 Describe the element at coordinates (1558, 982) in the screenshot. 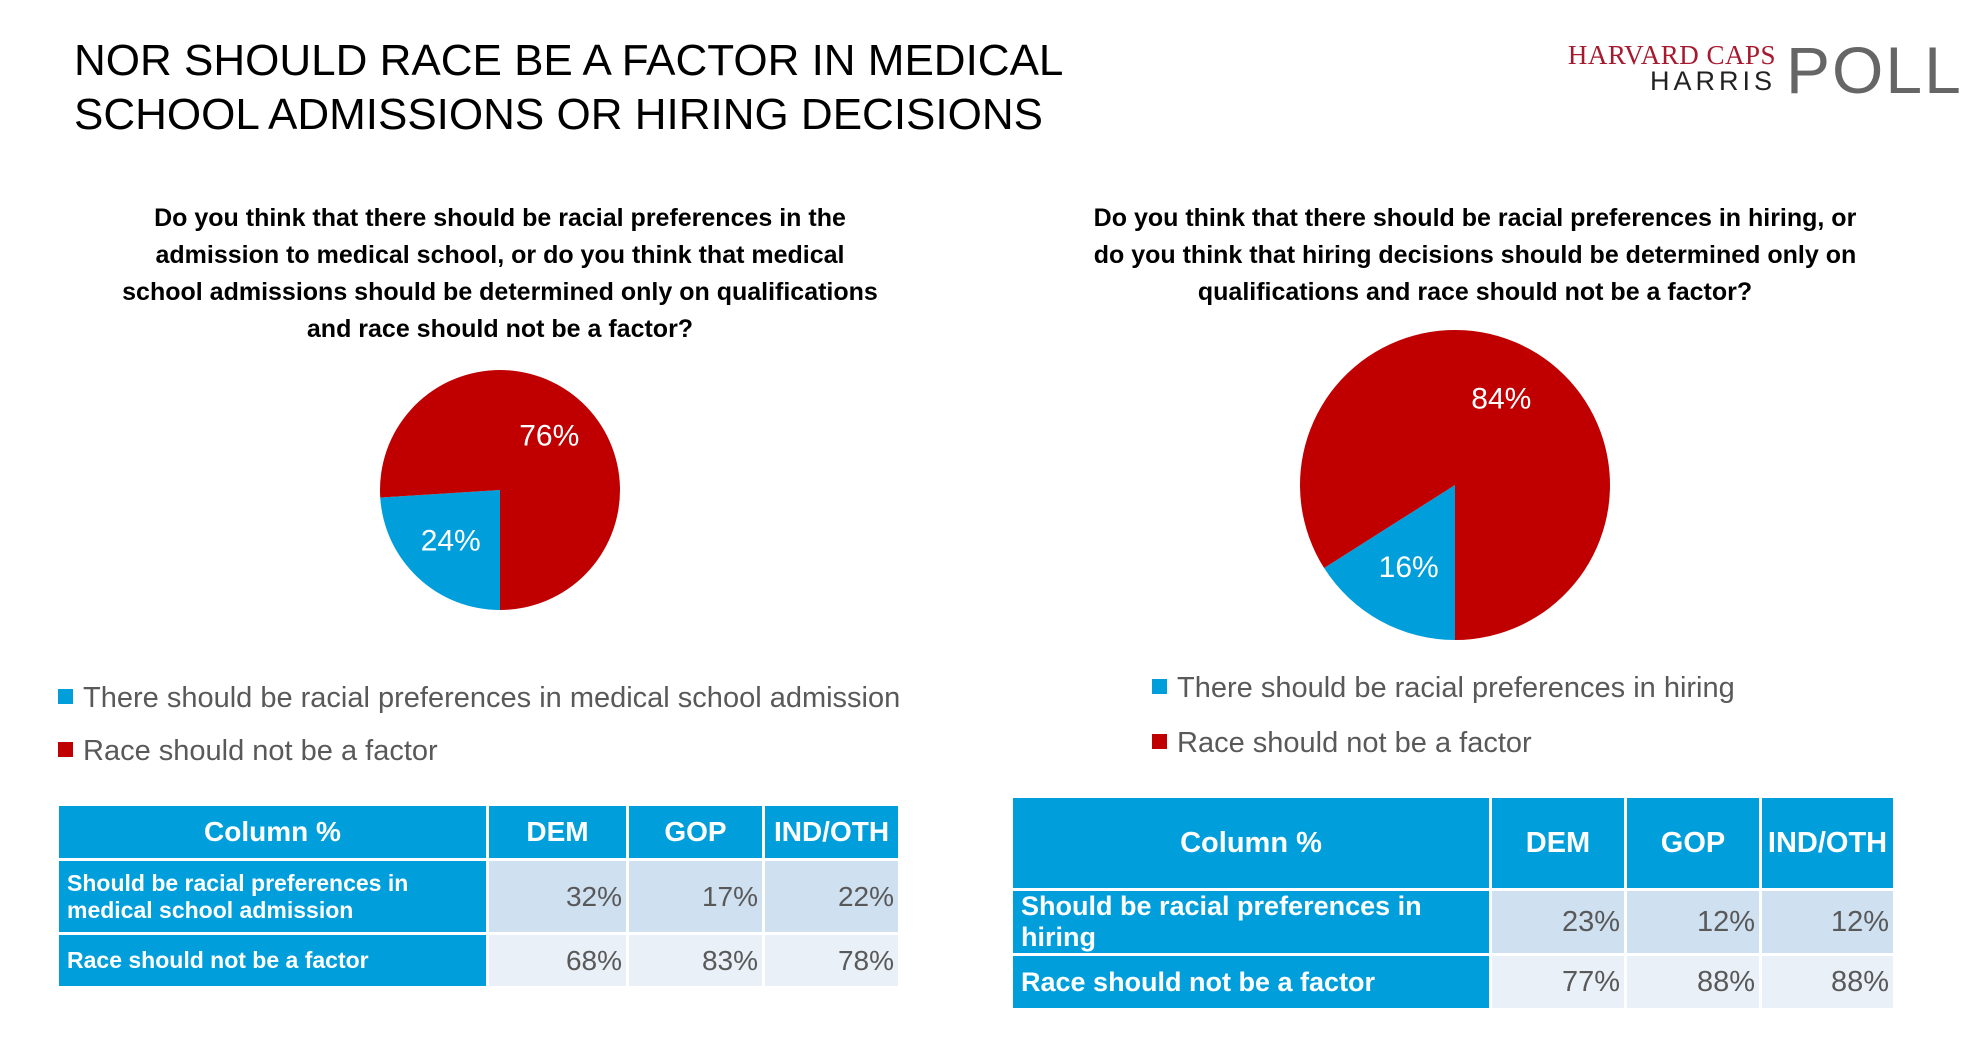

I see `table-cell: 77%` at that location.